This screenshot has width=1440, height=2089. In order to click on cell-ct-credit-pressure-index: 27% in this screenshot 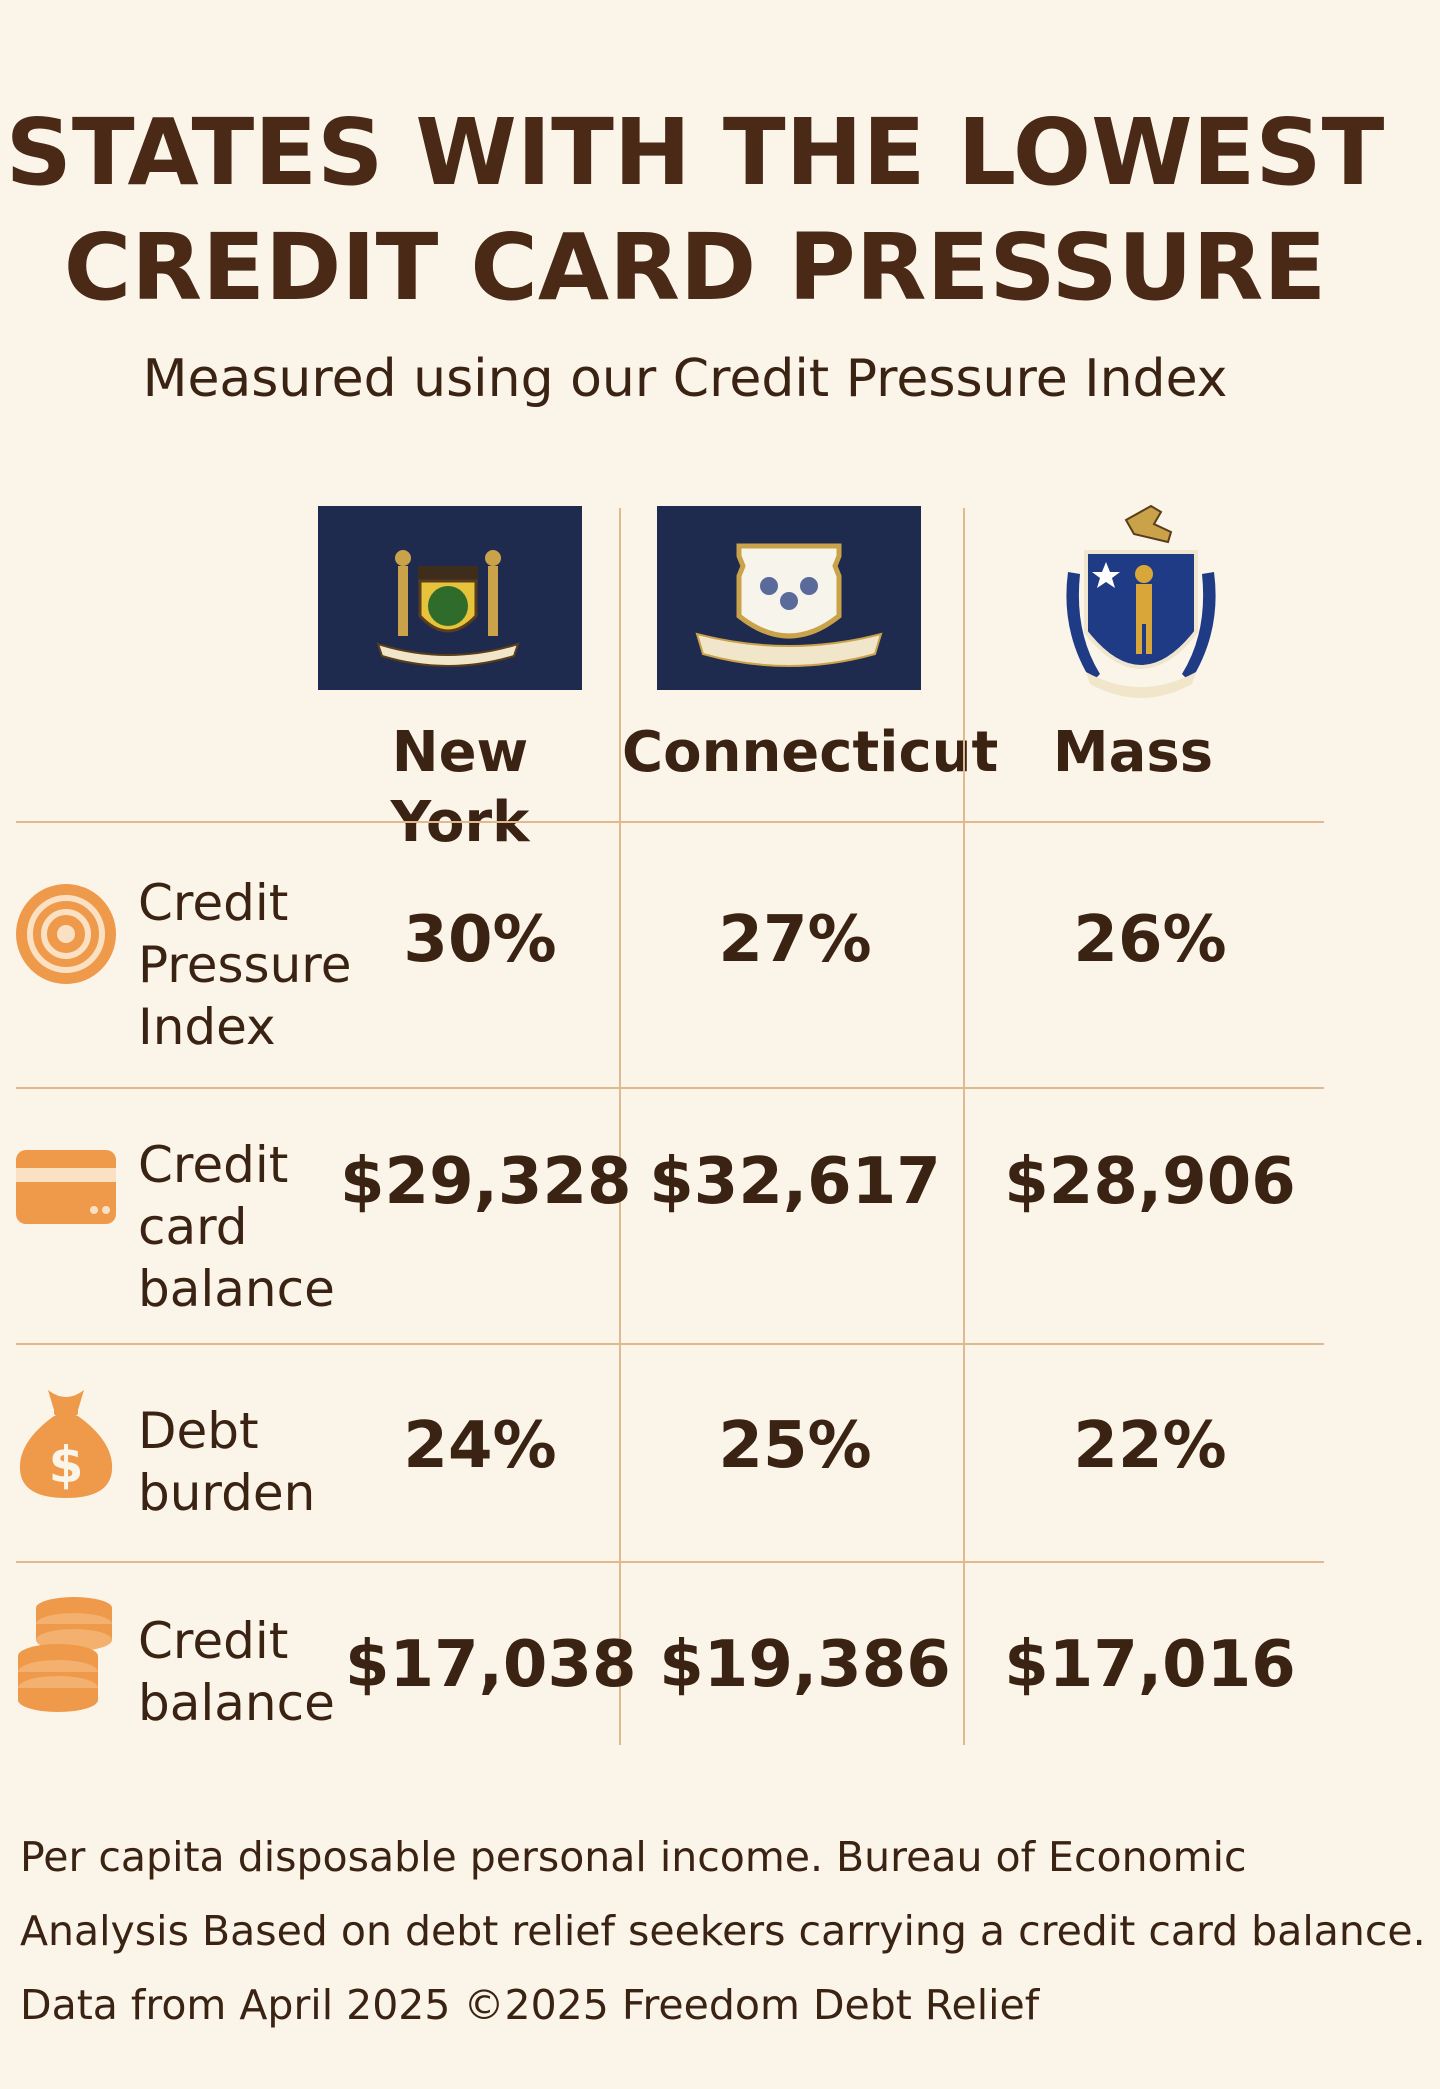, I will do `click(795, 940)`.